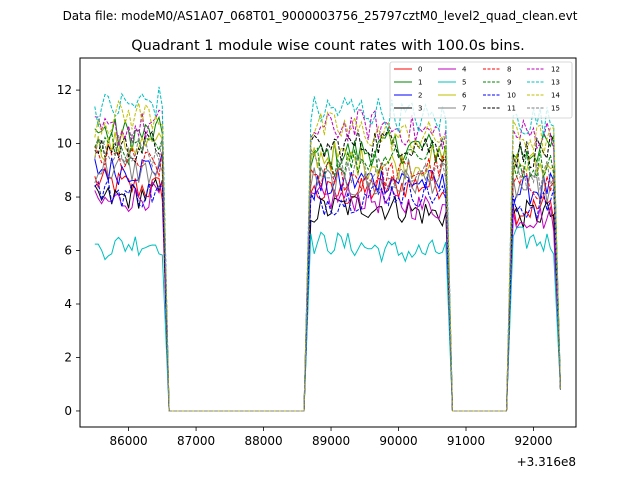 Image resolution: width=640 pixels, height=480 pixels. I want to click on legend-label-0: 0, so click(420, 70).